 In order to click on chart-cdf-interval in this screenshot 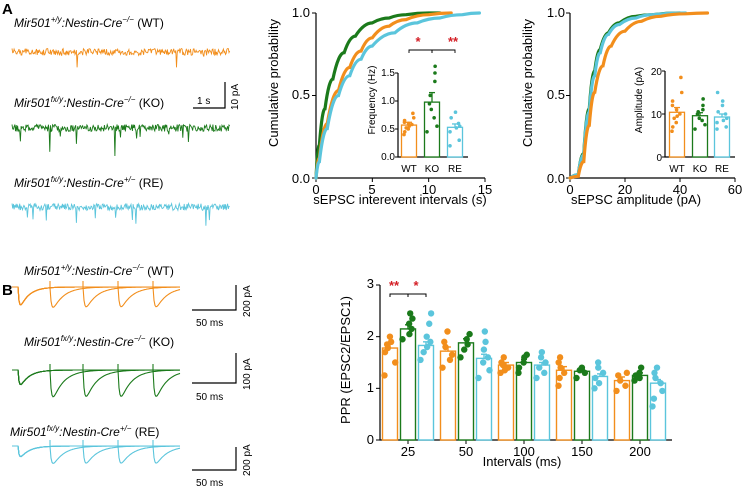, I will do `click(399, 96)`.